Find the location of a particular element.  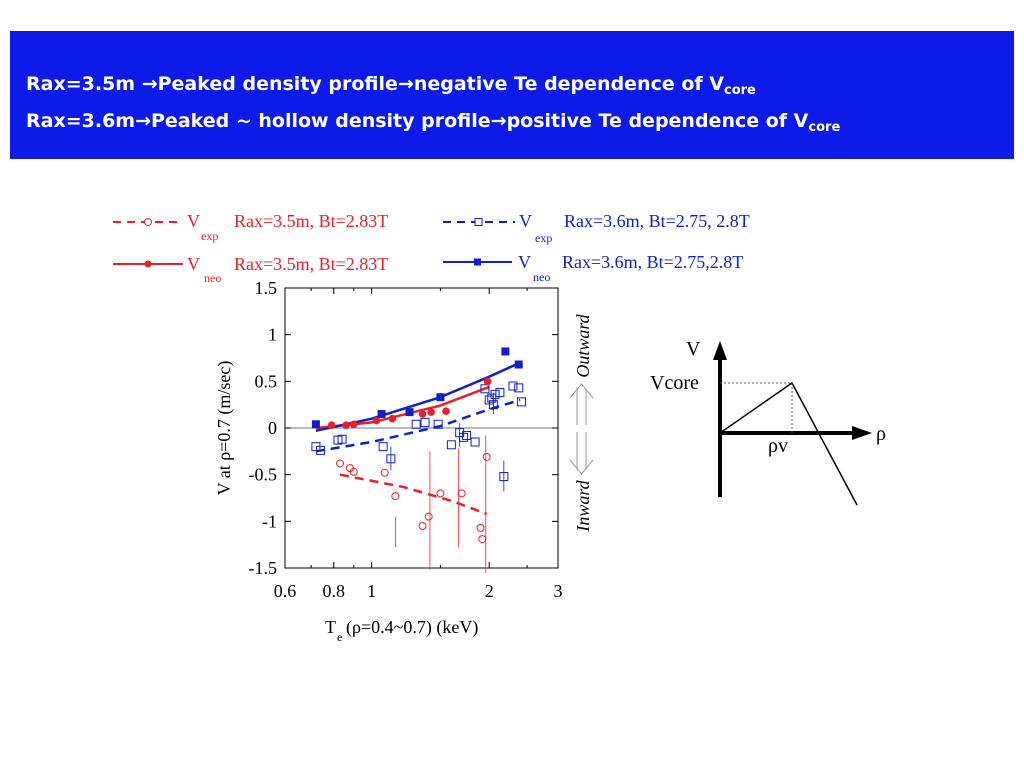

rho-axis-arrowhead-icon is located at coordinates (862, 433).